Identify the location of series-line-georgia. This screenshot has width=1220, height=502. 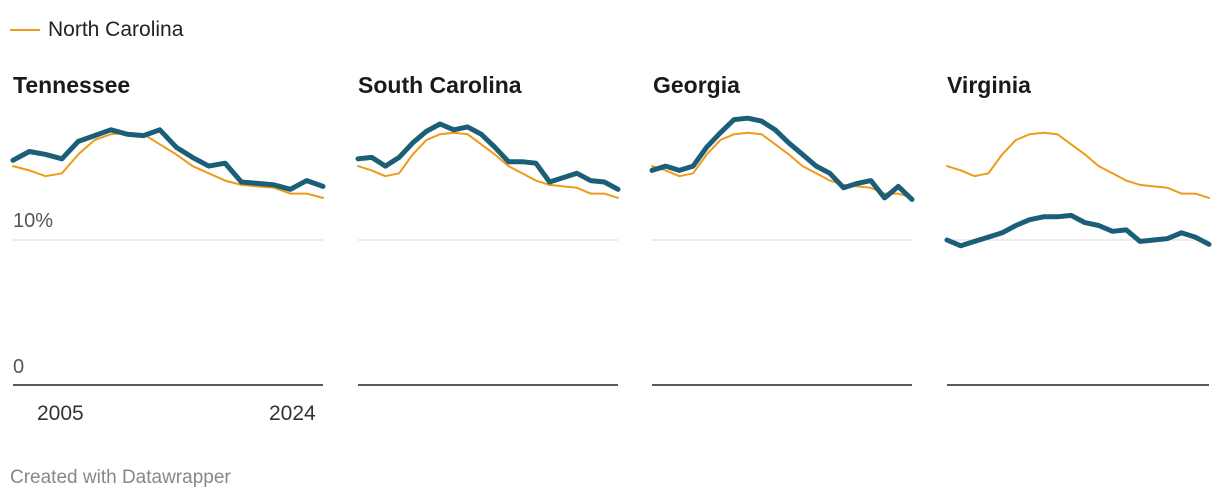
(782, 158).